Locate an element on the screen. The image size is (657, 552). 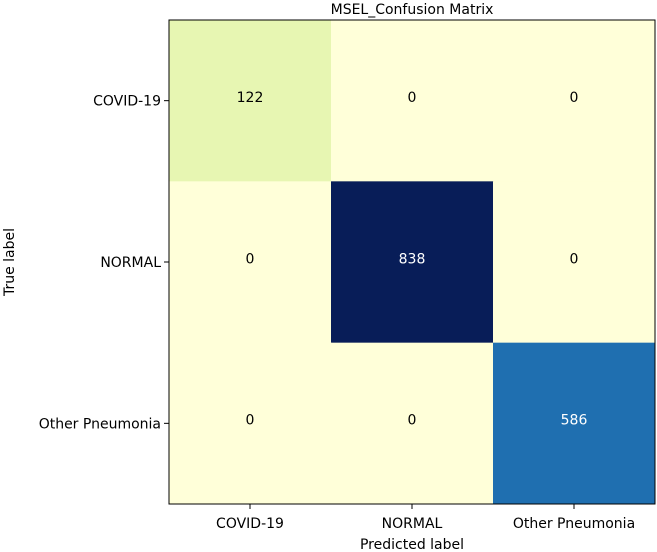
x-axis-ticks: COVID-19 NORMAL Other Pneumonia is located at coordinates (425, 518).